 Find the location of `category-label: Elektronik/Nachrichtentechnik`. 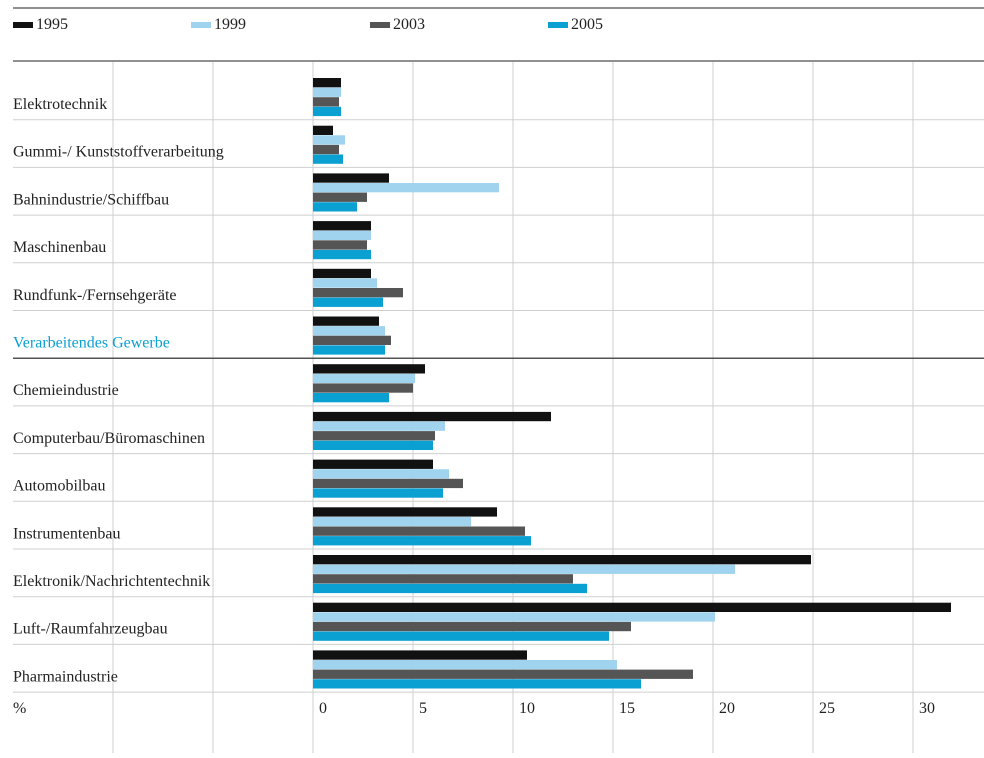

category-label: Elektronik/Nachrichtentechnik is located at coordinates (111, 581).